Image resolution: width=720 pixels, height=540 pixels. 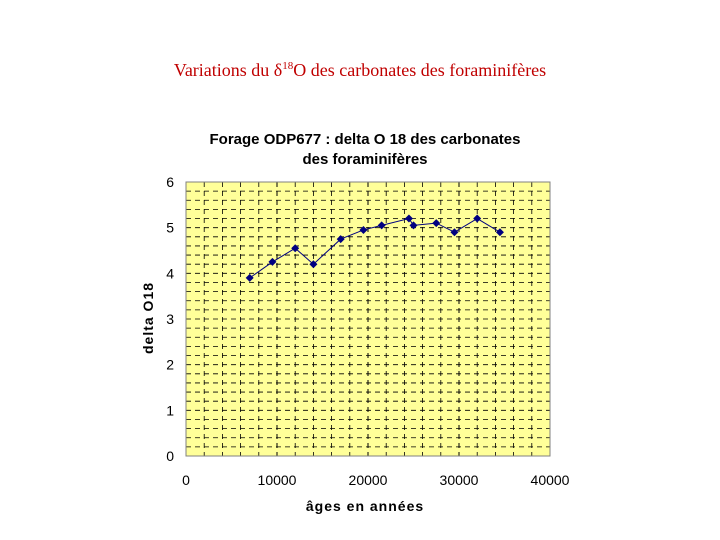 What do you see at coordinates (170, 228) in the screenshot?
I see `y-tick-label: 5` at bounding box center [170, 228].